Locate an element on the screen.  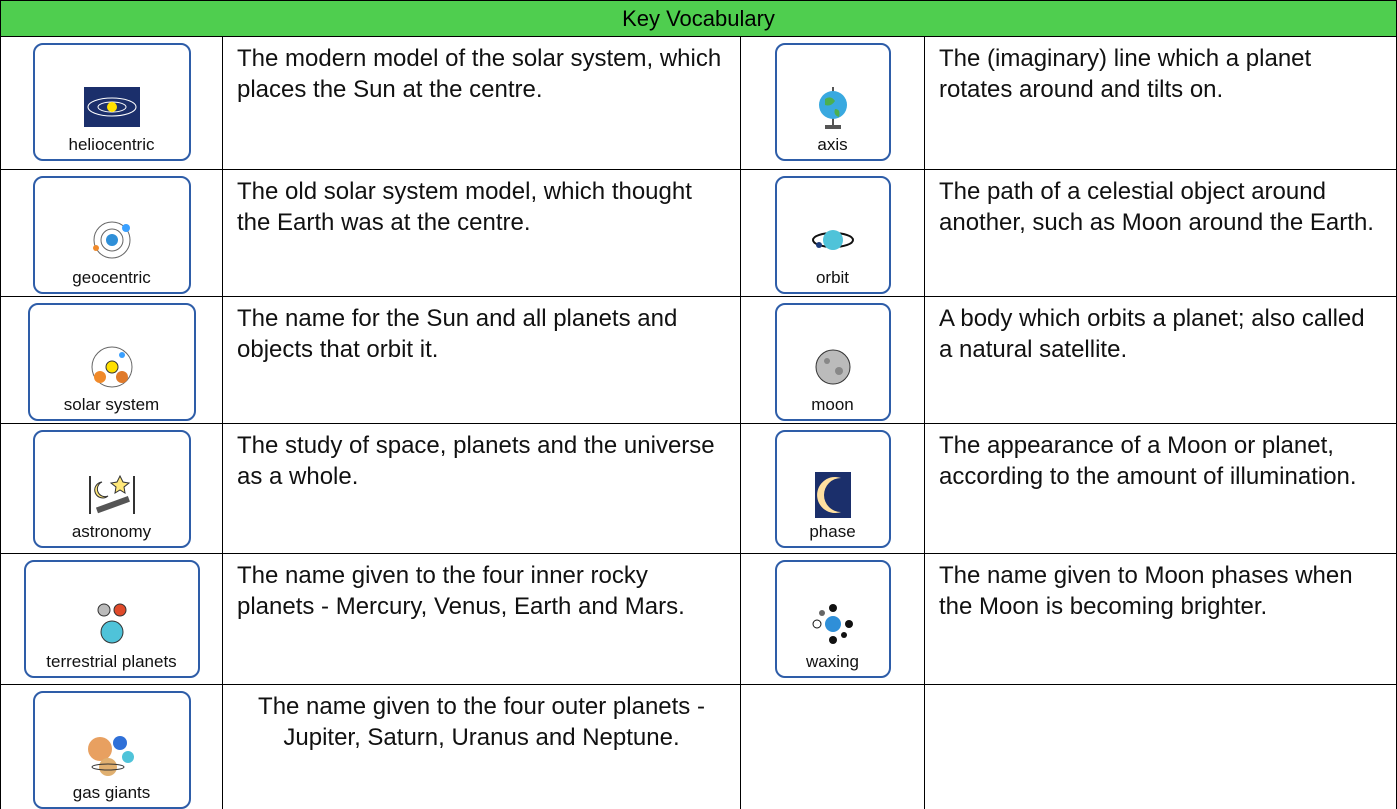
symbol-card: solar system is located at coordinates (111, 362).